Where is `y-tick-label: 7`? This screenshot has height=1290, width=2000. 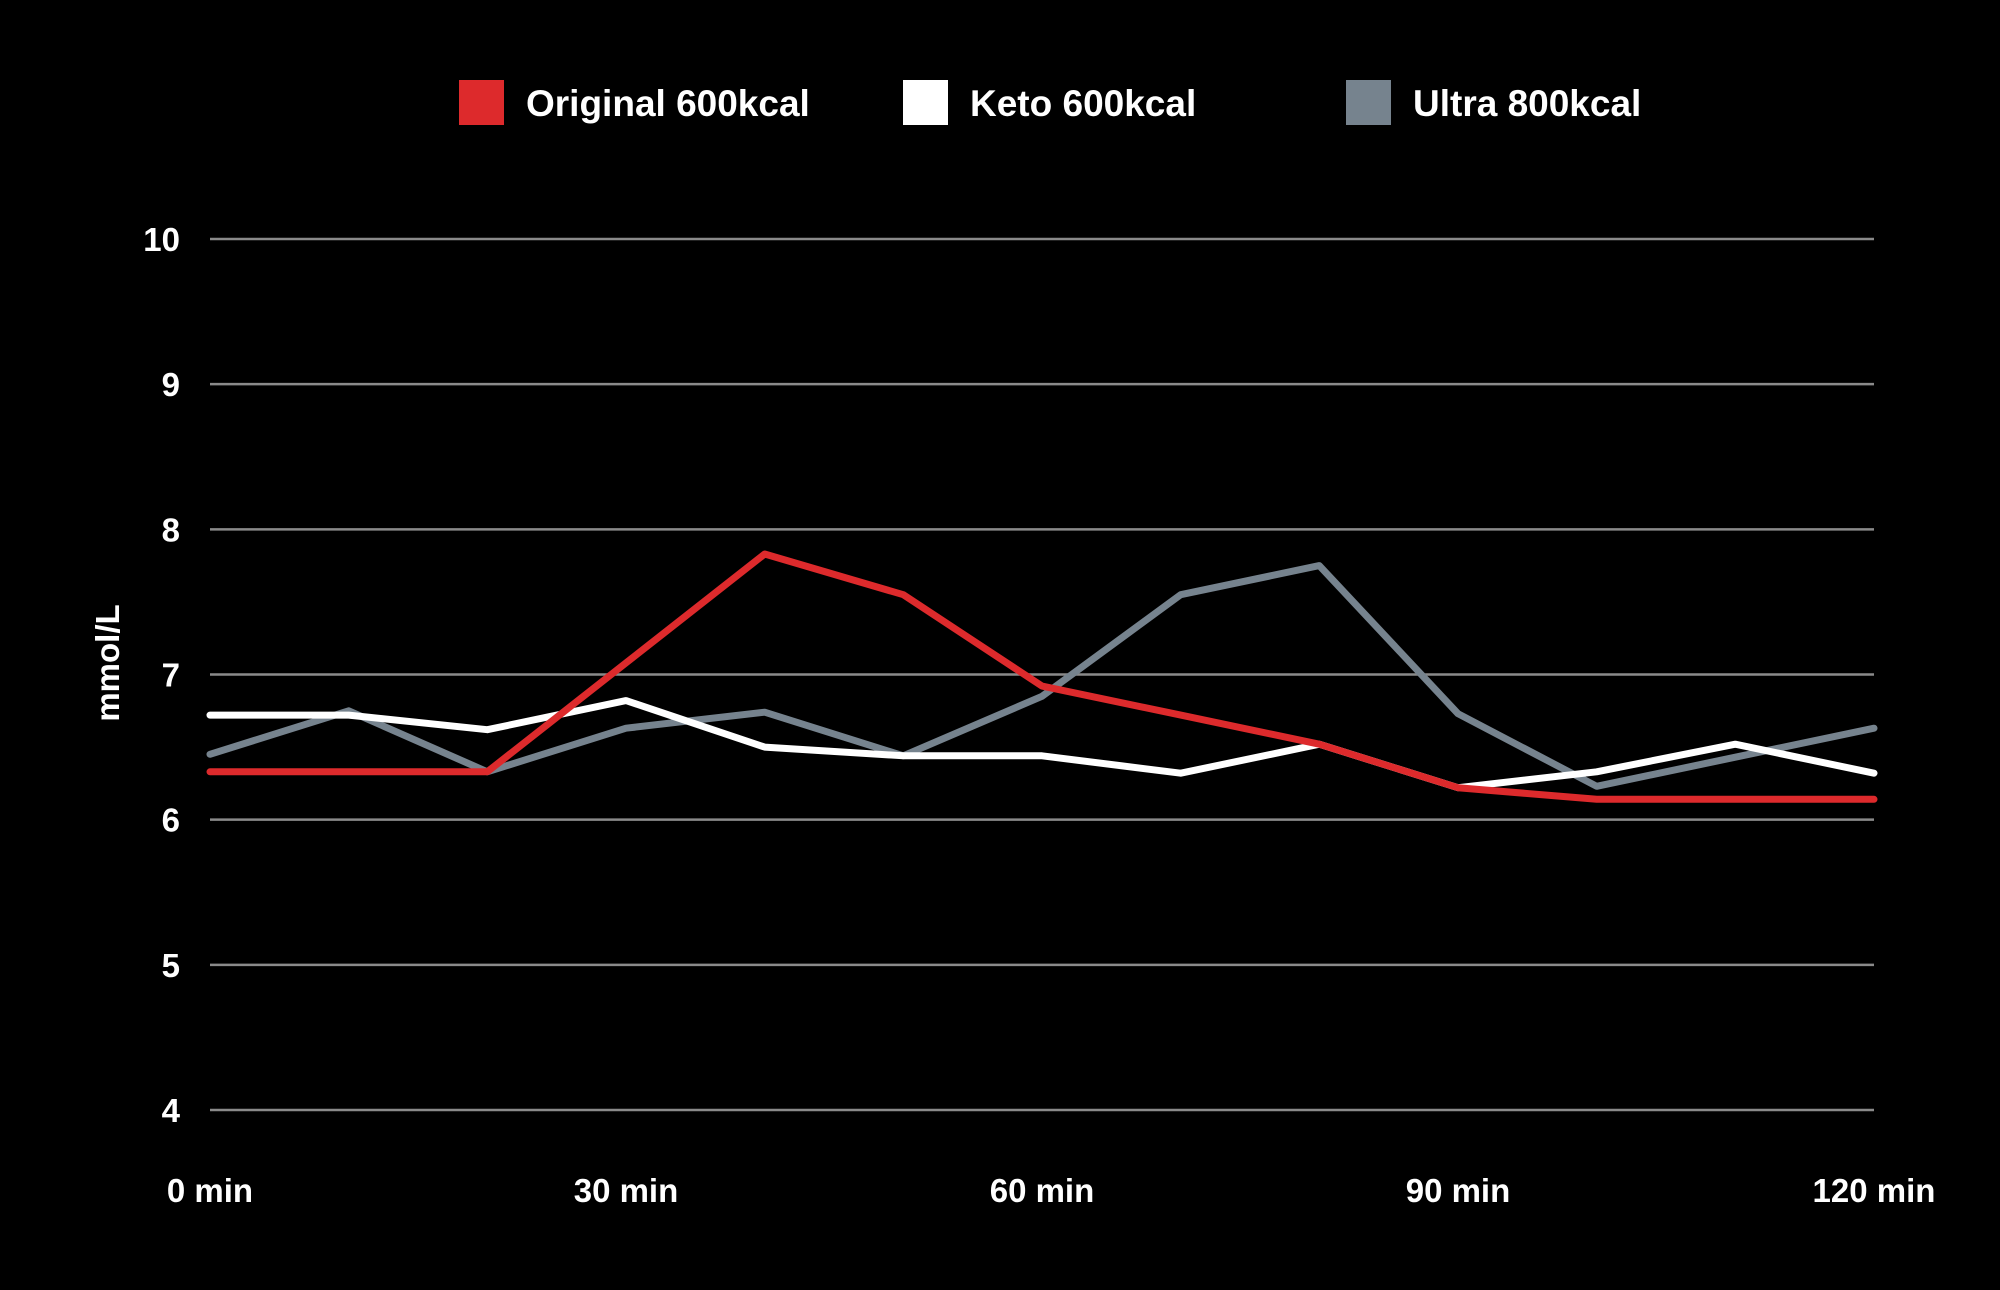 y-tick-label: 7 is located at coordinates (171, 675).